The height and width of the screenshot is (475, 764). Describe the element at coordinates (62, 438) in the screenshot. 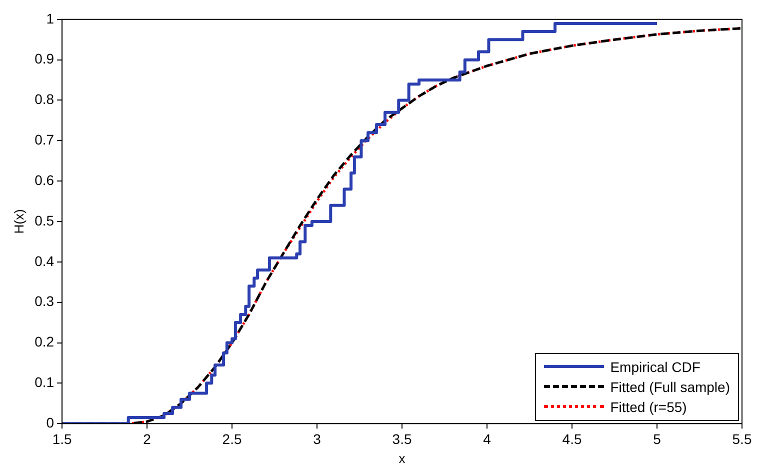

I see `x-tick-label: 1.5` at that location.